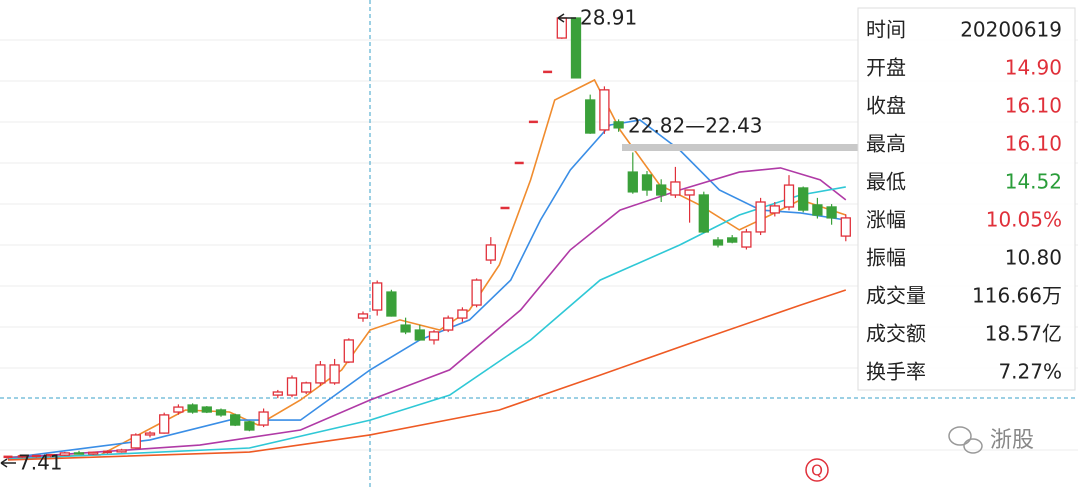  I want to click on info-label: 换手率, so click(896, 372).